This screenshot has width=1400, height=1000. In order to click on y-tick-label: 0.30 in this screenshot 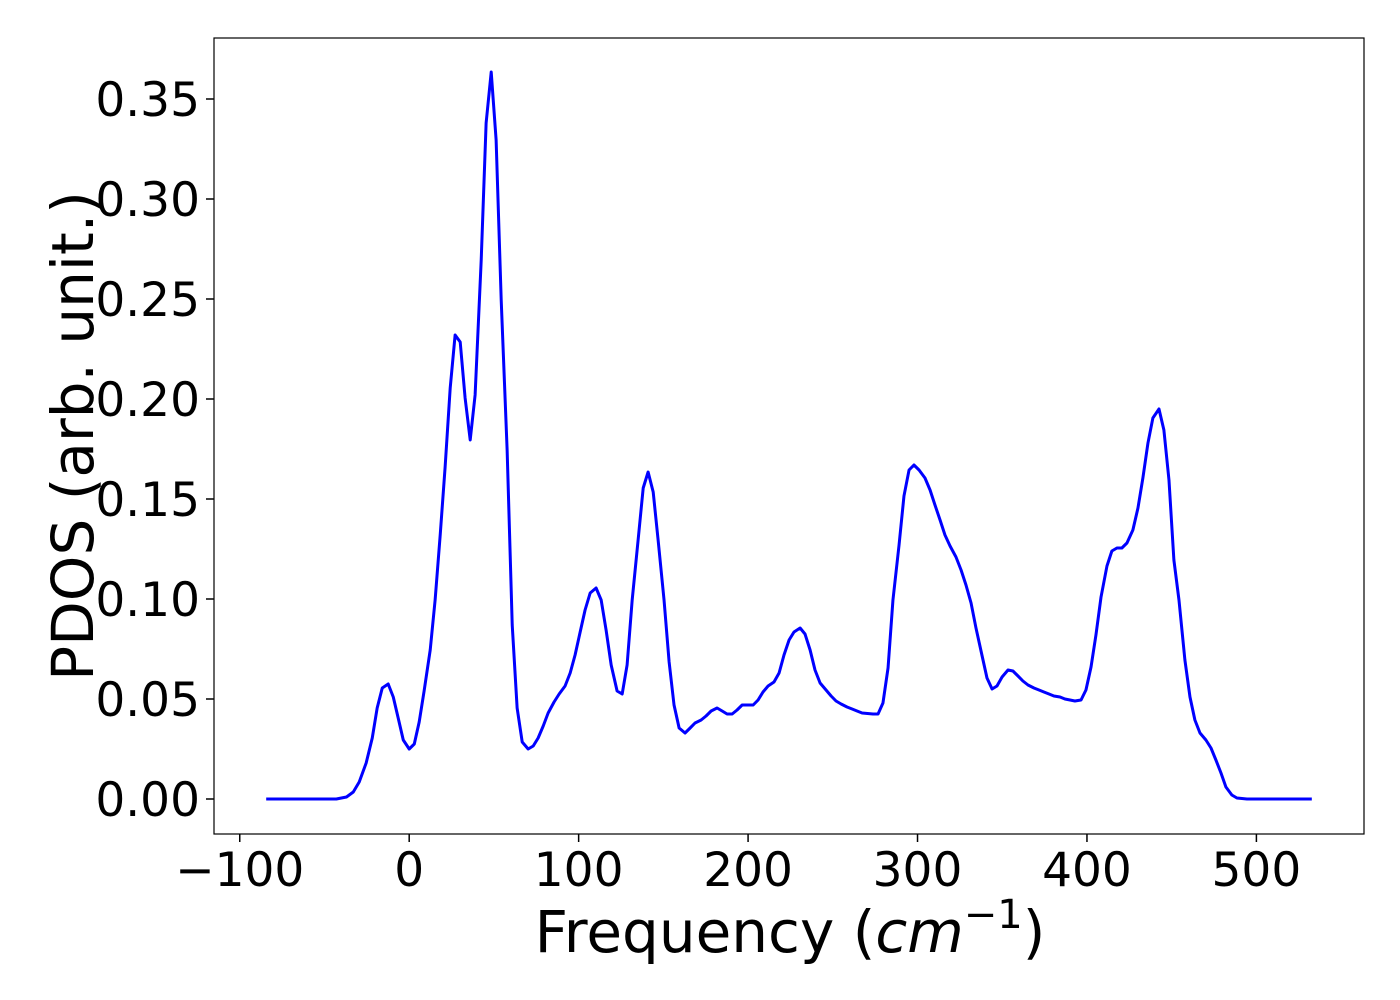, I will do `click(147, 200)`.